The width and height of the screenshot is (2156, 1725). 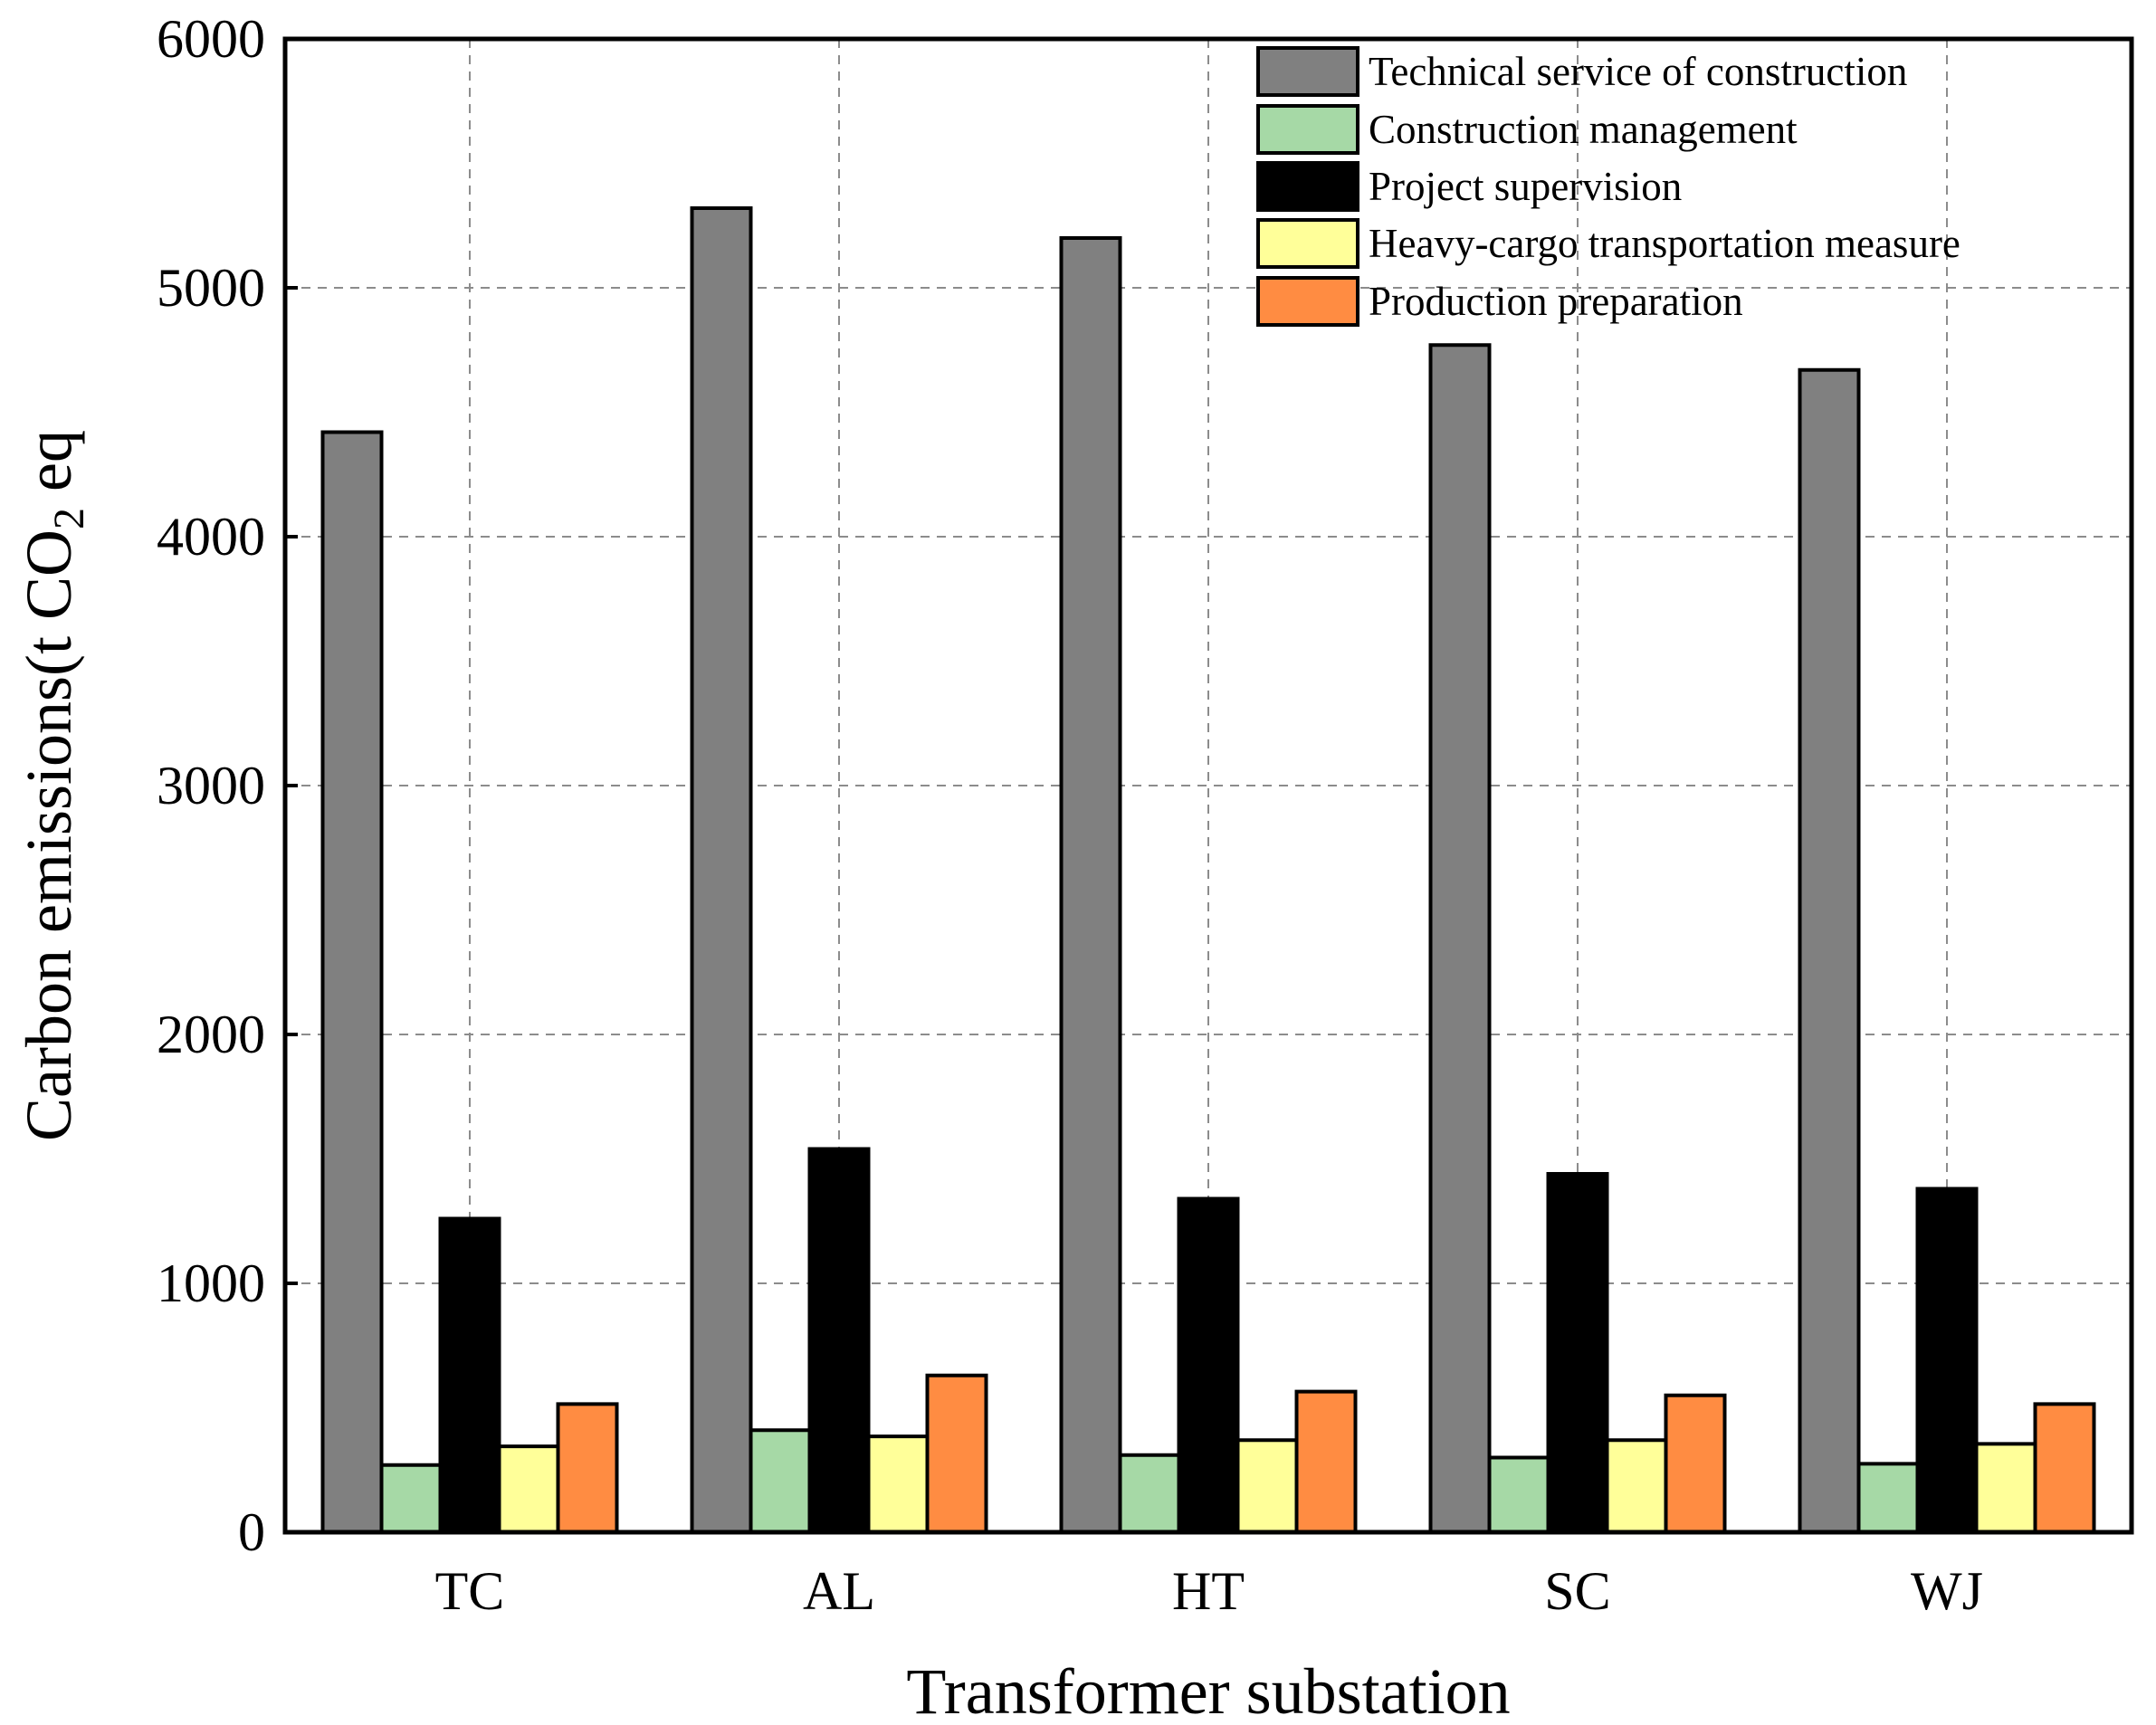 What do you see at coordinates (1947, 1591) in the screenshot?
I see `x-tick-label: WJ` at bounding box center [1947, 1591].